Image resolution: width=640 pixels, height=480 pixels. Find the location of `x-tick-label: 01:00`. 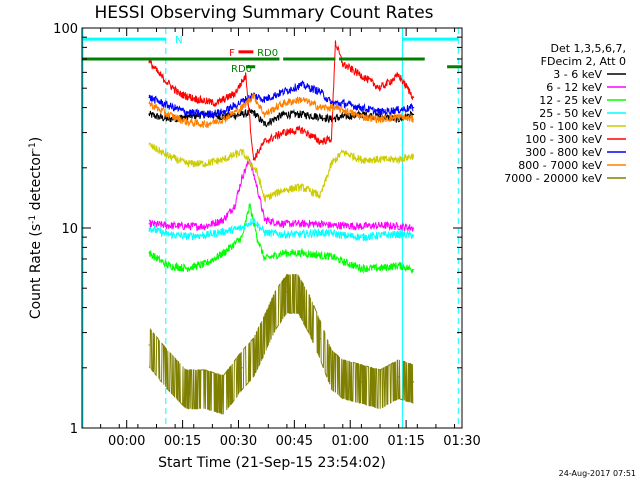

x-tick-label: 01:00 is located at coordinates (350, 441).